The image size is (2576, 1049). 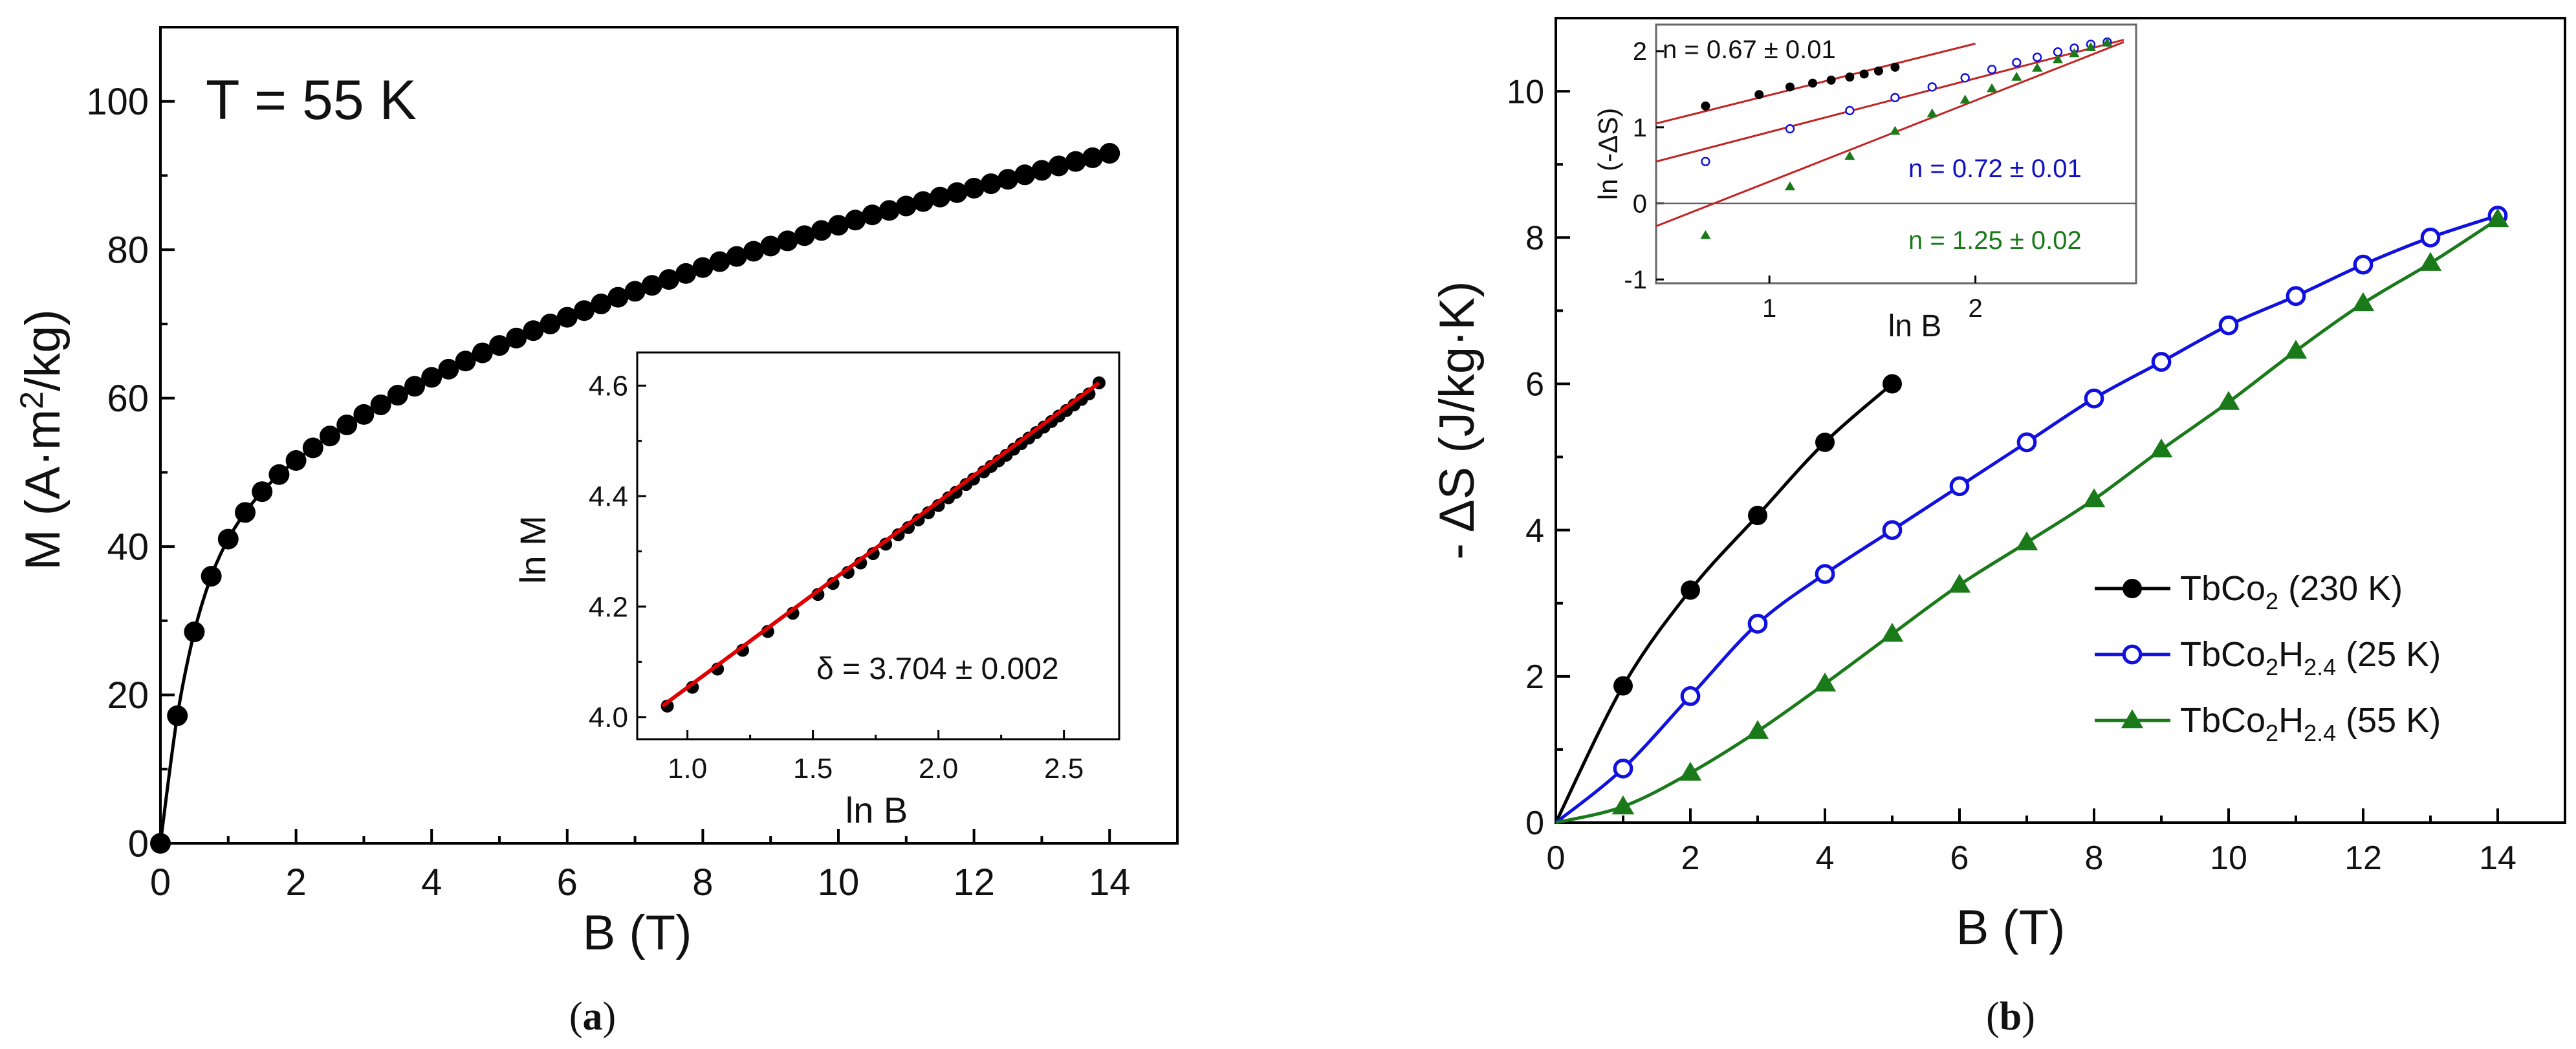 I want to click on panel-b-inset-x-axis-label: ln B, so click(x=1915, y=326).